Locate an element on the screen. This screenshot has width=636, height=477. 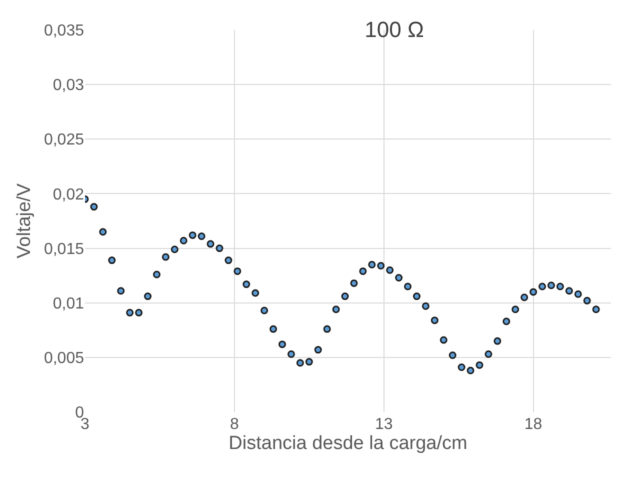
y-tick-label: 0,025 is located at coordinates (64, 140).